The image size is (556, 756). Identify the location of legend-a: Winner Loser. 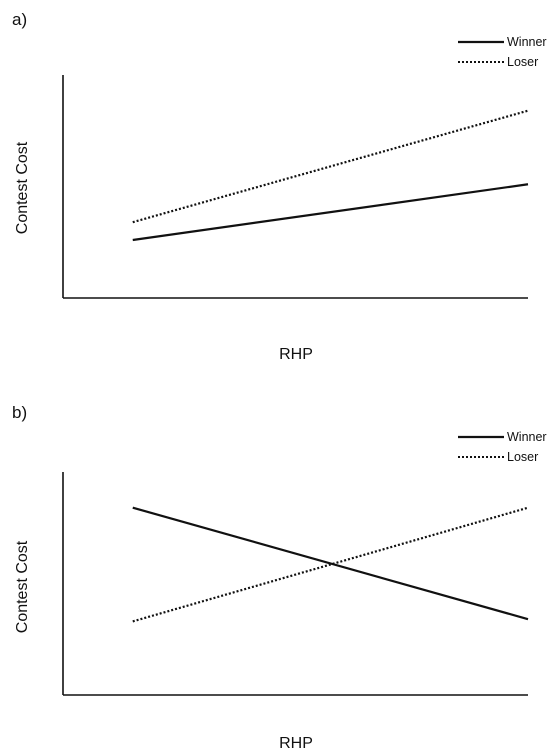
(502, 52).